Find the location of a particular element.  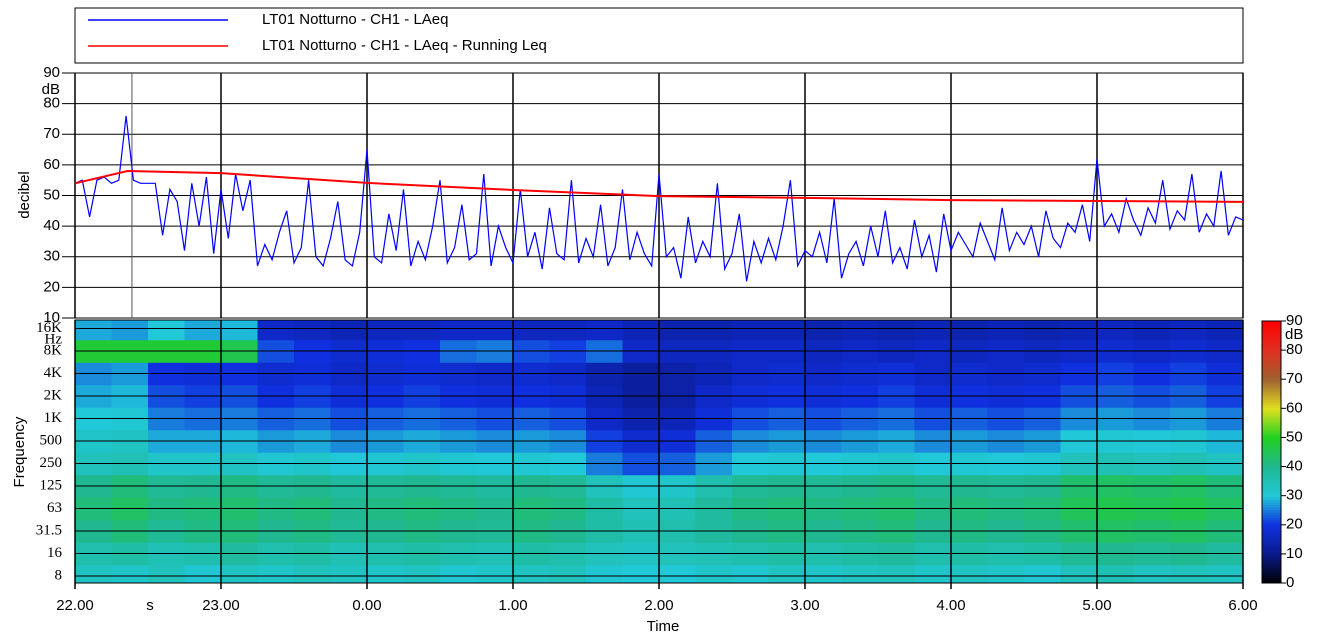

colorbar is located at coordinates (1271, 452).